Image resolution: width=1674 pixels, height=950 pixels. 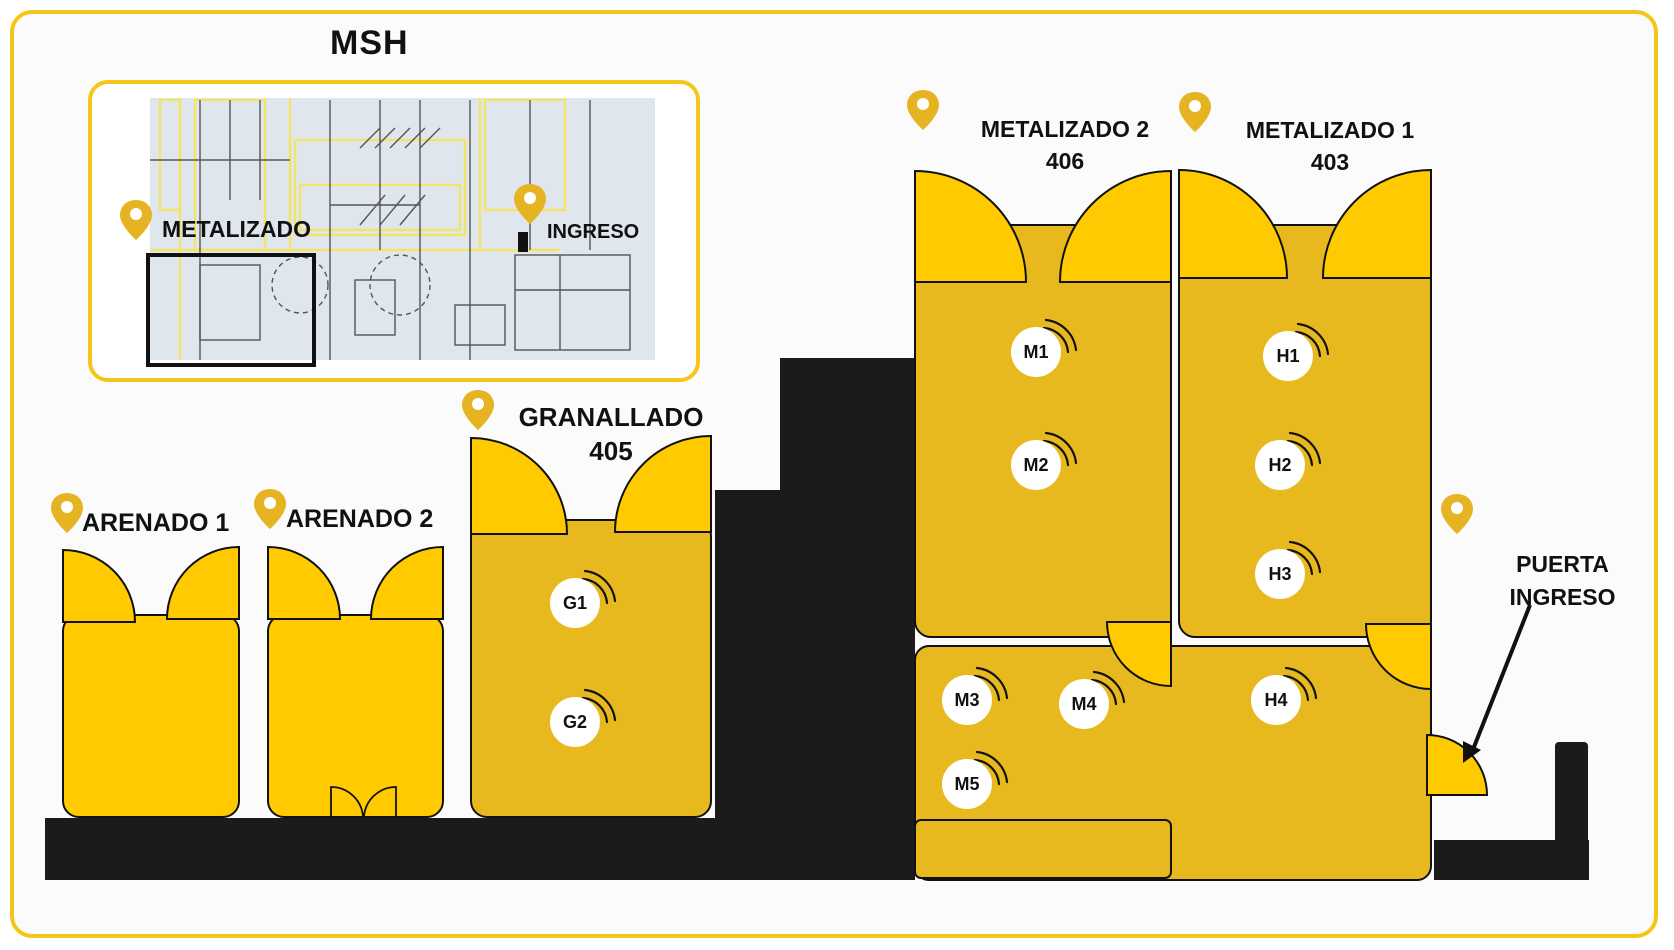 I want to click on lower-hall-room, so click(x=1201, y=751).